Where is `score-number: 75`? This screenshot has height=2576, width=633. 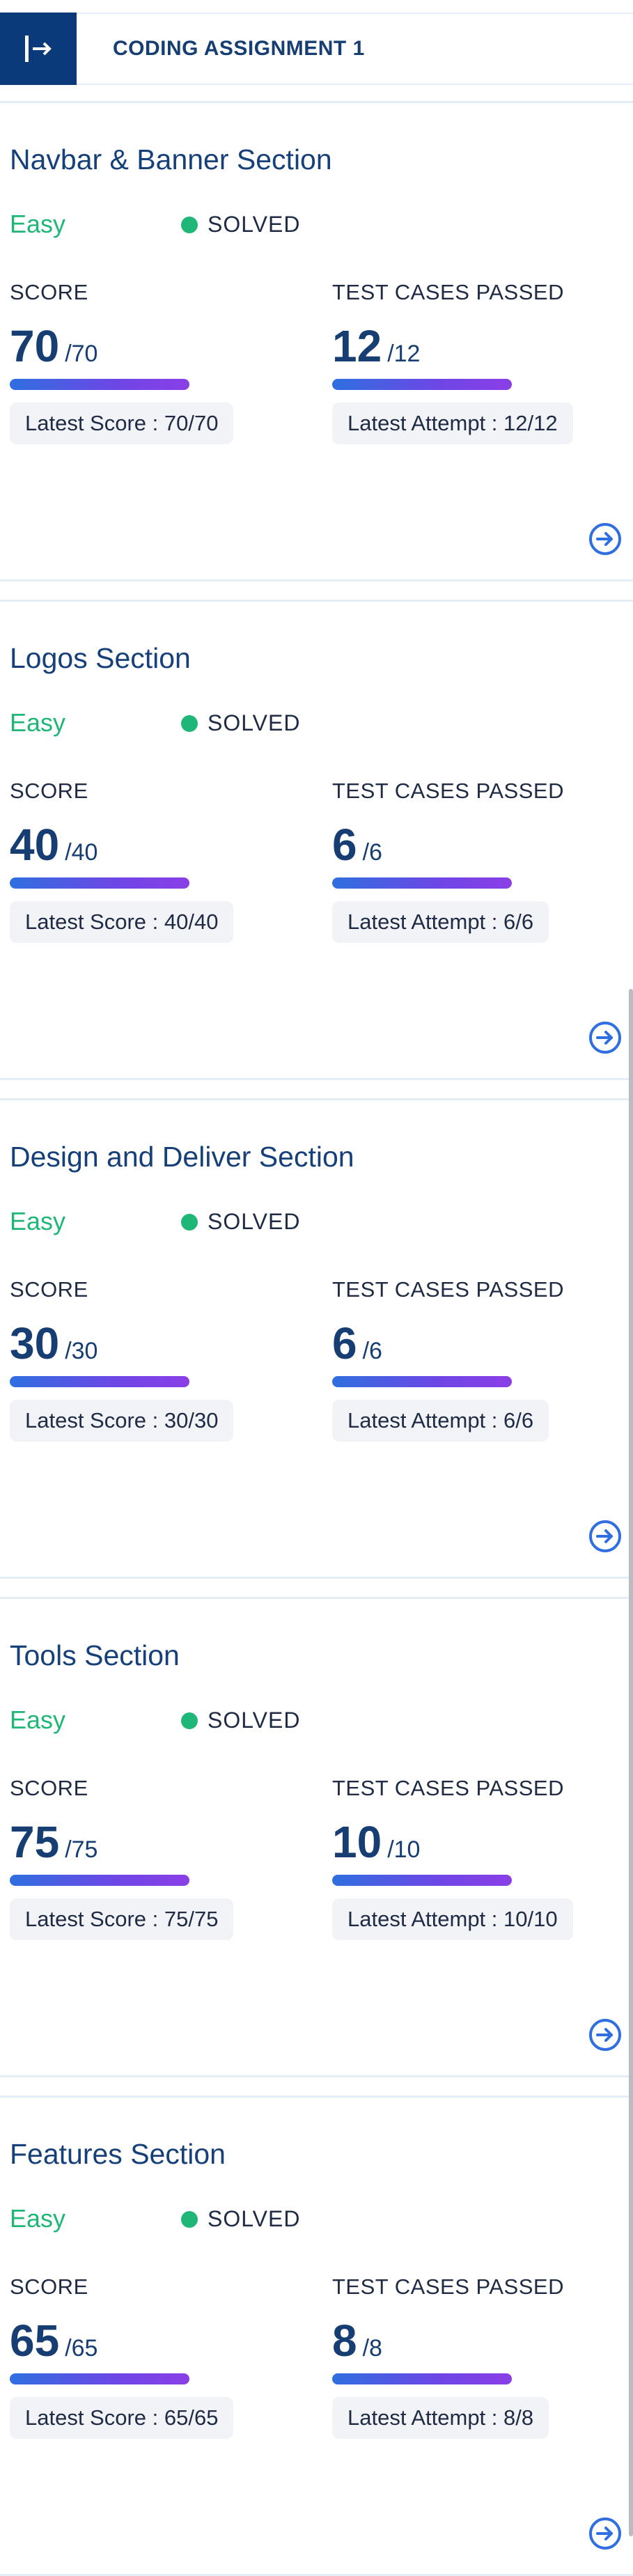
score-number: 75 is located at coordinates (35, 1842).